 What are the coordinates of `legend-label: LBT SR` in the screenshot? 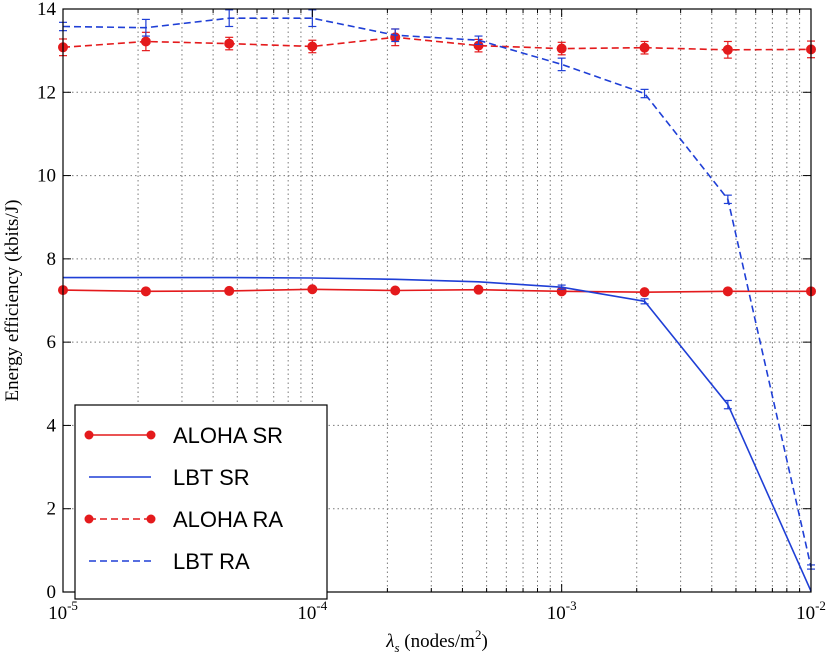 It's located at (211, 477).